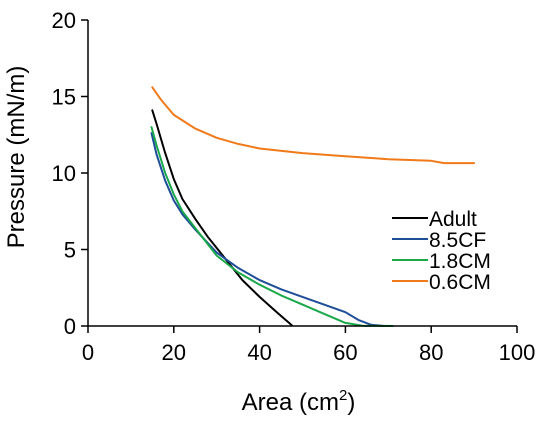 This screenshot has height=423, width=550. What do you see at coordinates (457, 240) in the screenshot?
I see `legend-label: 8.5CF` at bounding box center [457, 240].